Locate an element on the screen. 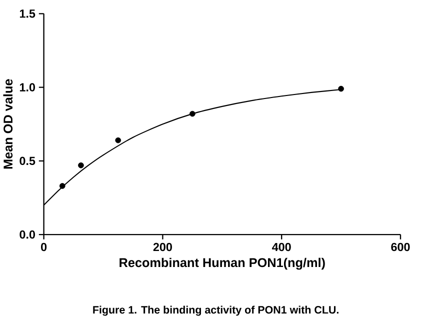 This screenshot has height=325, width=422. y-axis-title: Mean OD value is located at coordinates (8, 123).